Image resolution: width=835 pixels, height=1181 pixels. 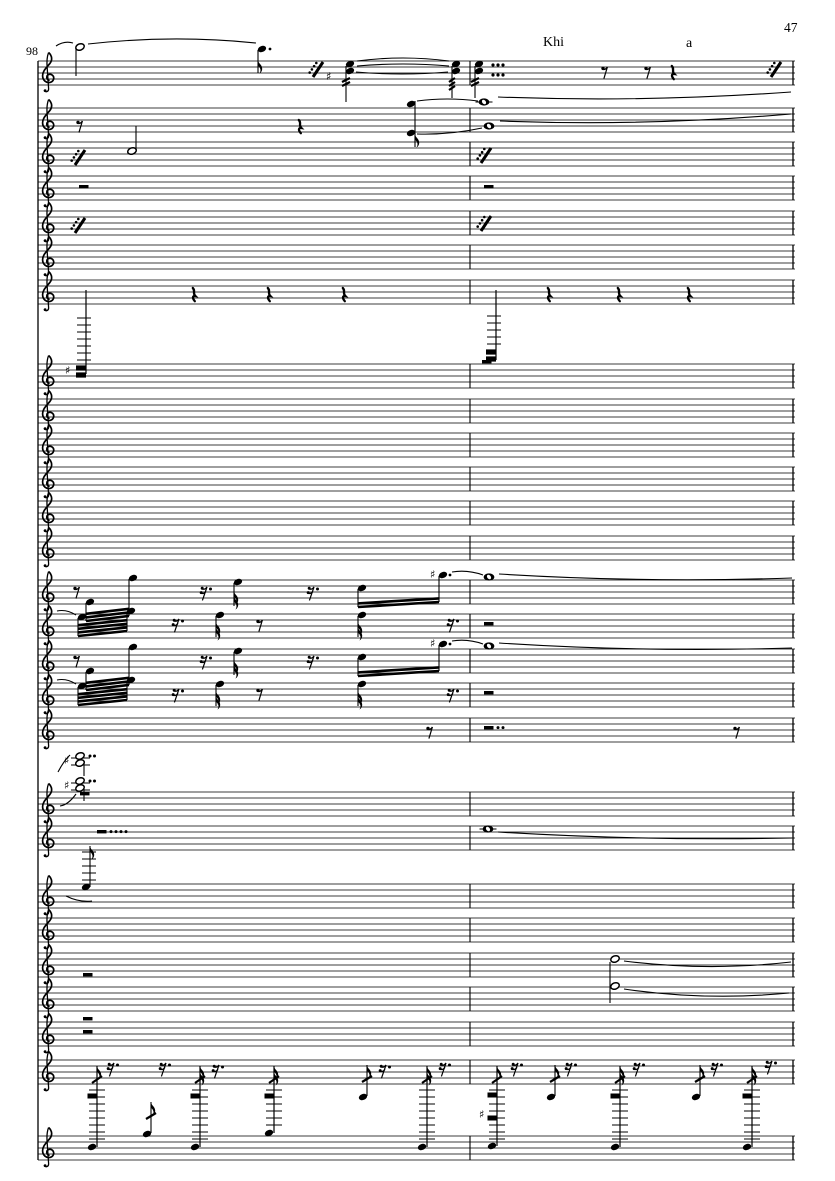 I want to click on page-number: 47, so click(x=791, y=27).